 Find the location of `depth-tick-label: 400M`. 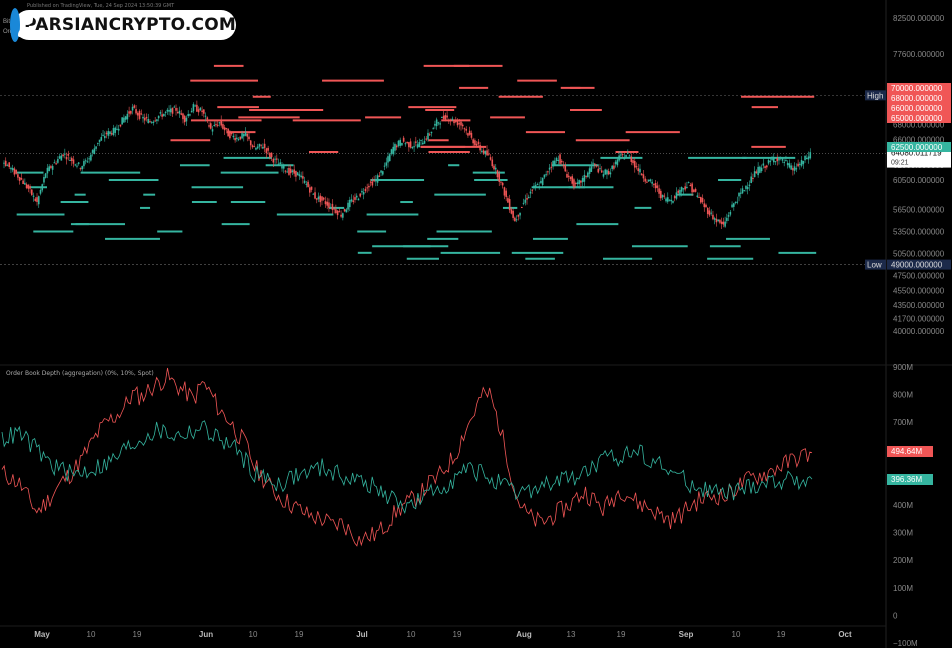

depth-tick-label: 400M is located at coordinates (903, 505).